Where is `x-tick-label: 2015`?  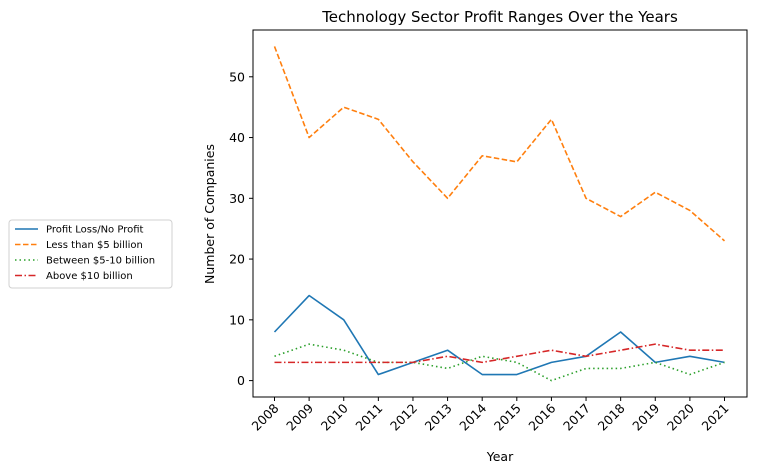 x-tick-label: 2015 is located at coordinates (507, 417).